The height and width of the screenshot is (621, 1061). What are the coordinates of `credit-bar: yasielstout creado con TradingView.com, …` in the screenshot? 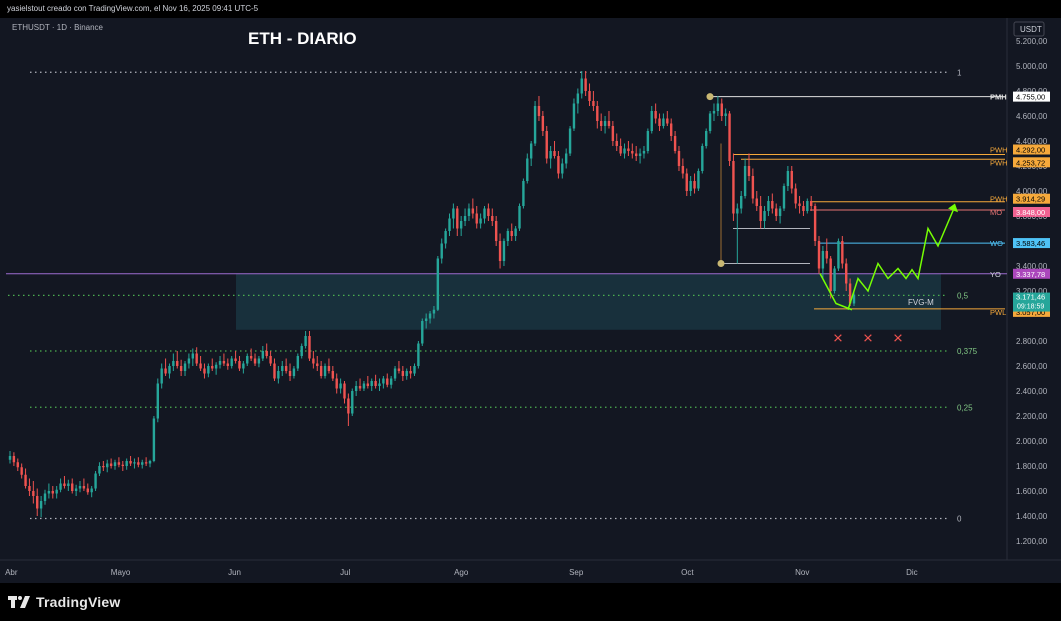 It's located at (530, 9).